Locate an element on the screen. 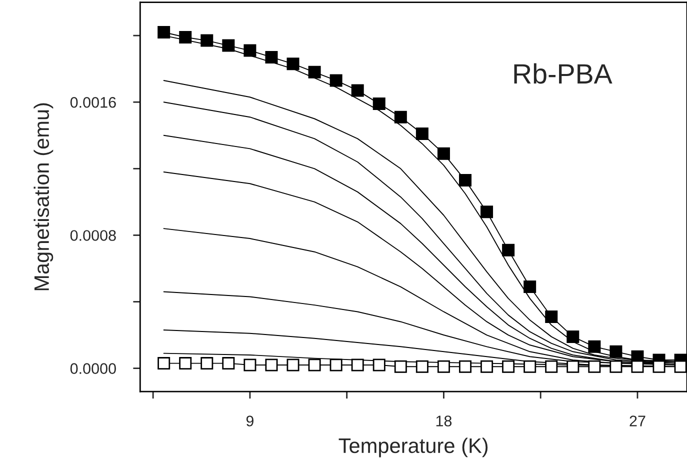  y-tick-label: 0.0000 is located at coordinates (93, 368).